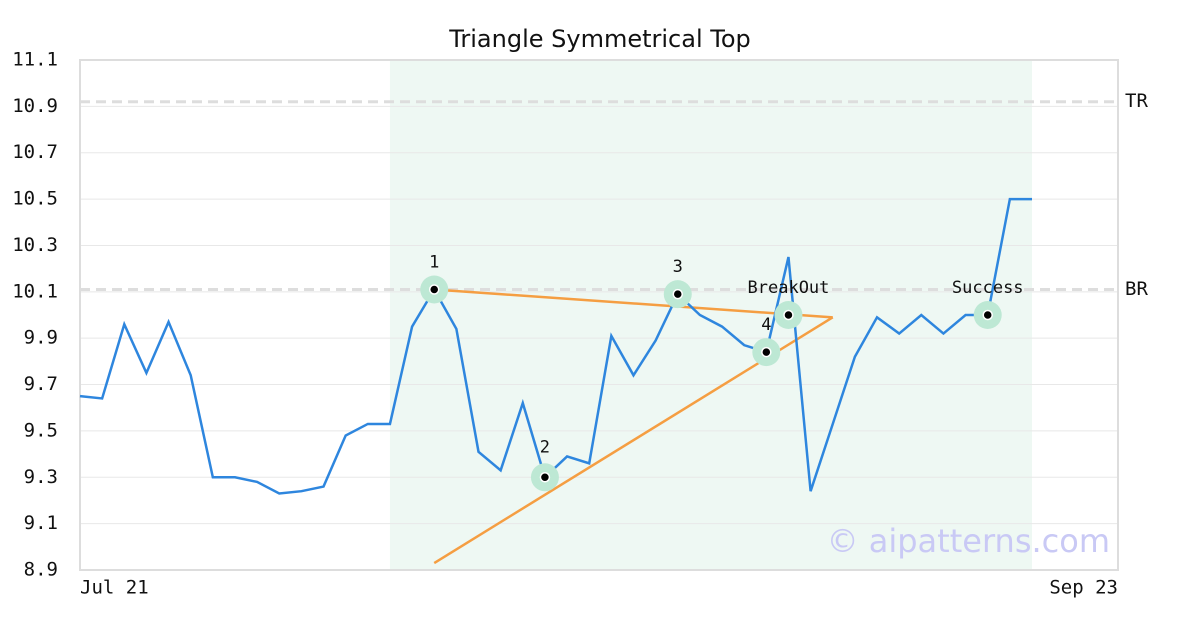 The image size is (1200, 630). I want to click on annotation-label: BreakOut, so click(789, 288).